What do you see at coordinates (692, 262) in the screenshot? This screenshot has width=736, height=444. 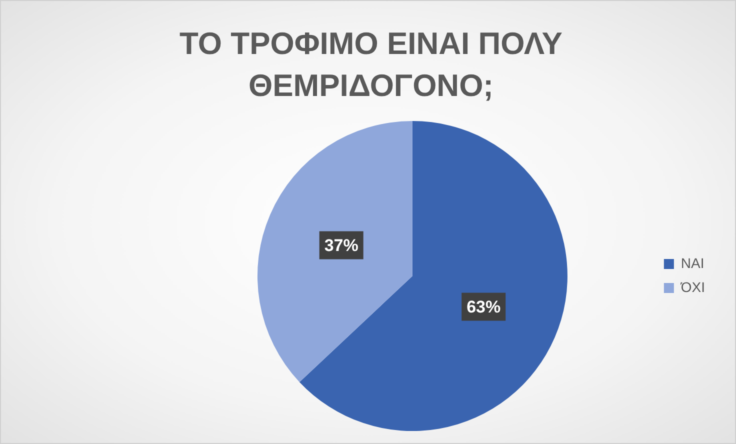 I see `legend-label: ΝΑΙ` at bounding box center [692, 262].